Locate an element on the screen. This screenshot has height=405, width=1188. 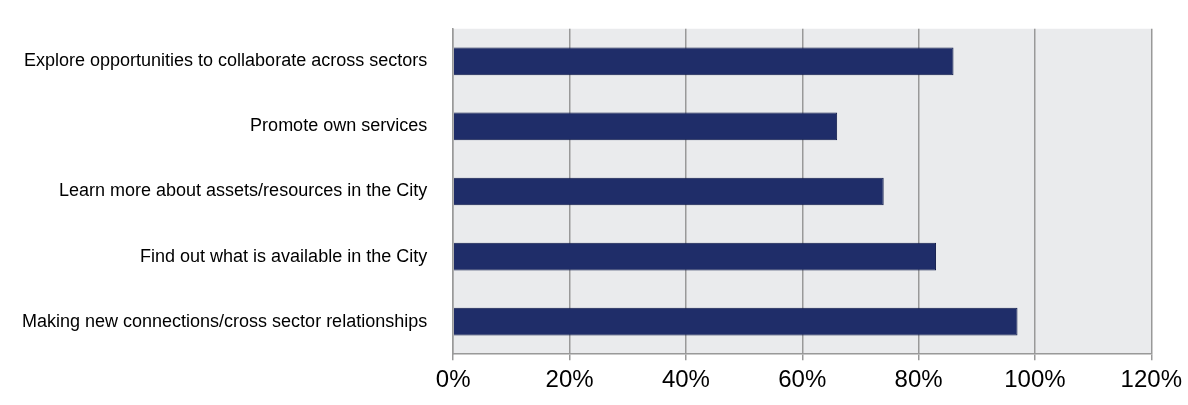
x-tick-label: 60% is located at coordinates (802, 379).